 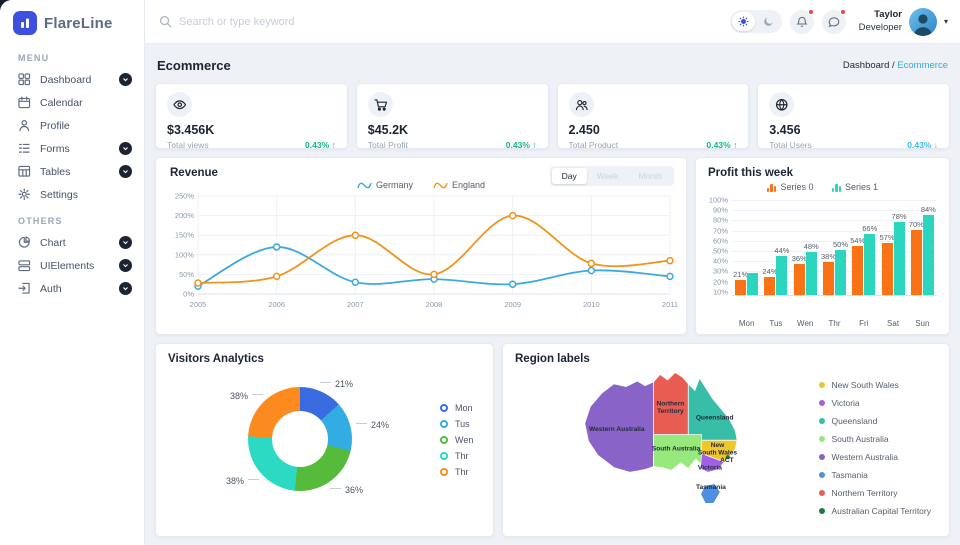 What do you see at coordinates (869, 259) in the screenshot?
I see `bar-series-1-fri: 66%` at bounding box center [869, 259].